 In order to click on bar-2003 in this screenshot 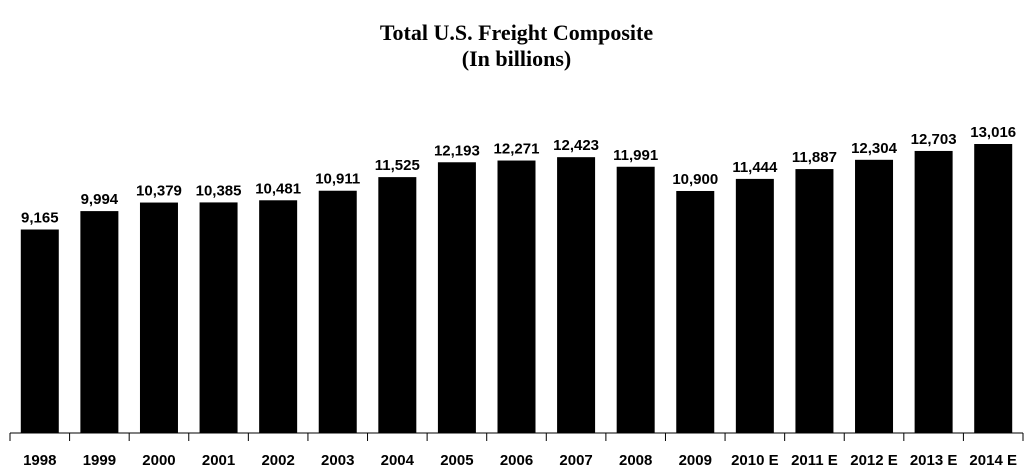, I will do `click(337, 311)`.